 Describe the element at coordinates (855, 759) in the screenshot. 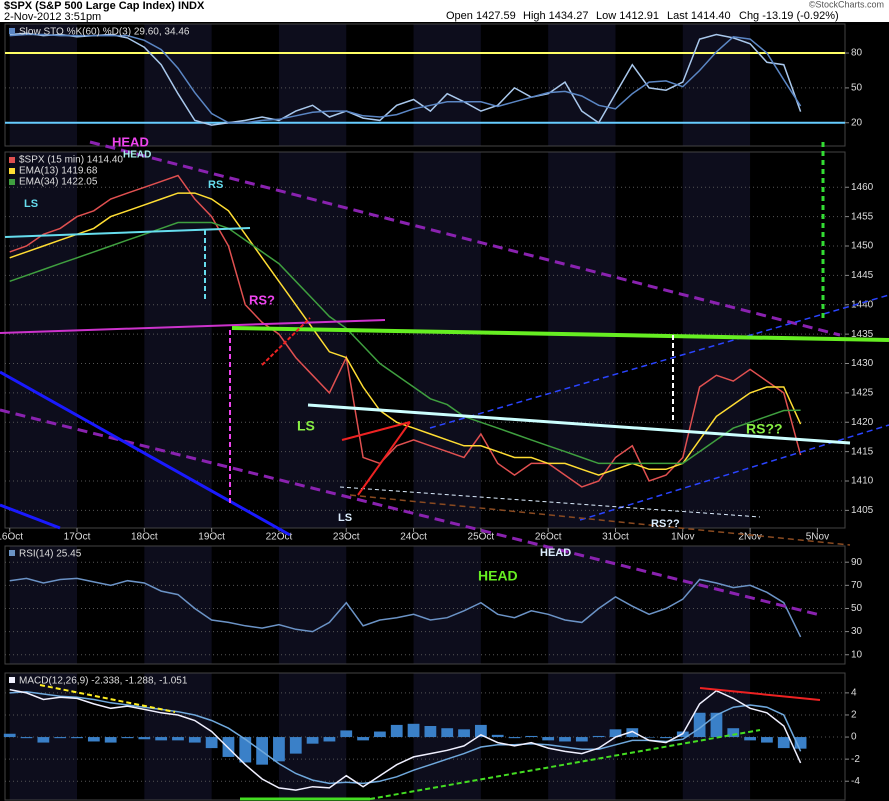

I see `y-tick-label: -2` at that location.